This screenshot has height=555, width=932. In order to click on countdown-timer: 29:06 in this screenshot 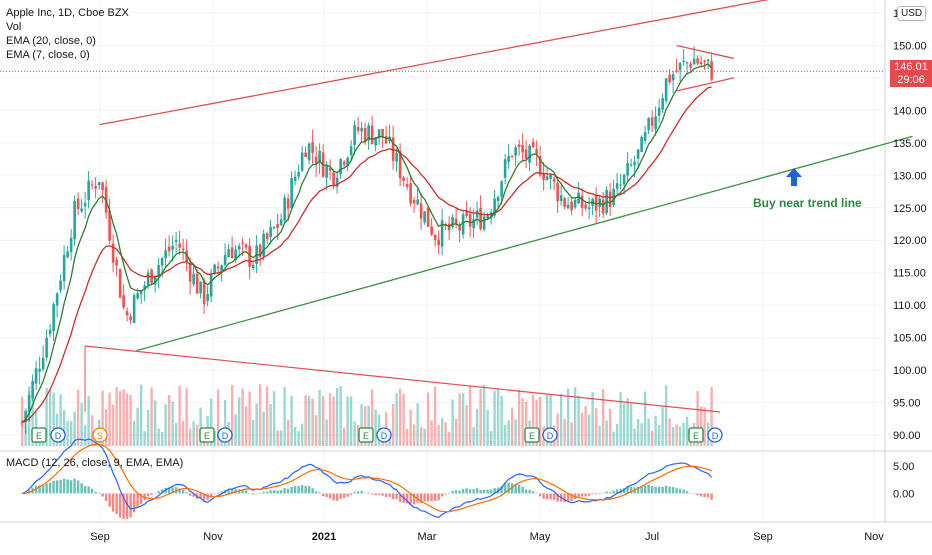, I will do `click(911, 80)`.